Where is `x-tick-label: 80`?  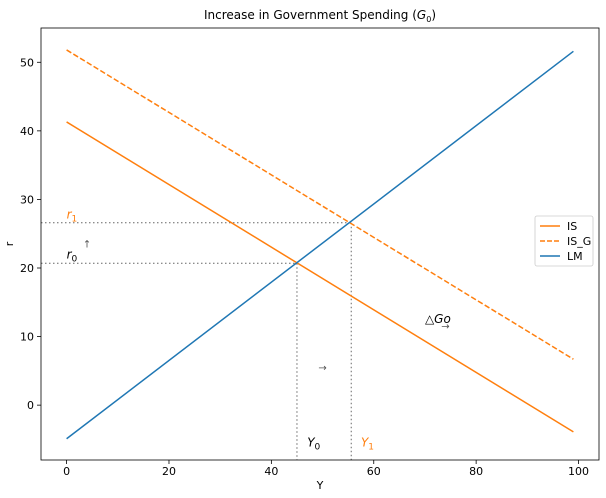
x-tick-label: 80 is located at coordinates (476, 471).